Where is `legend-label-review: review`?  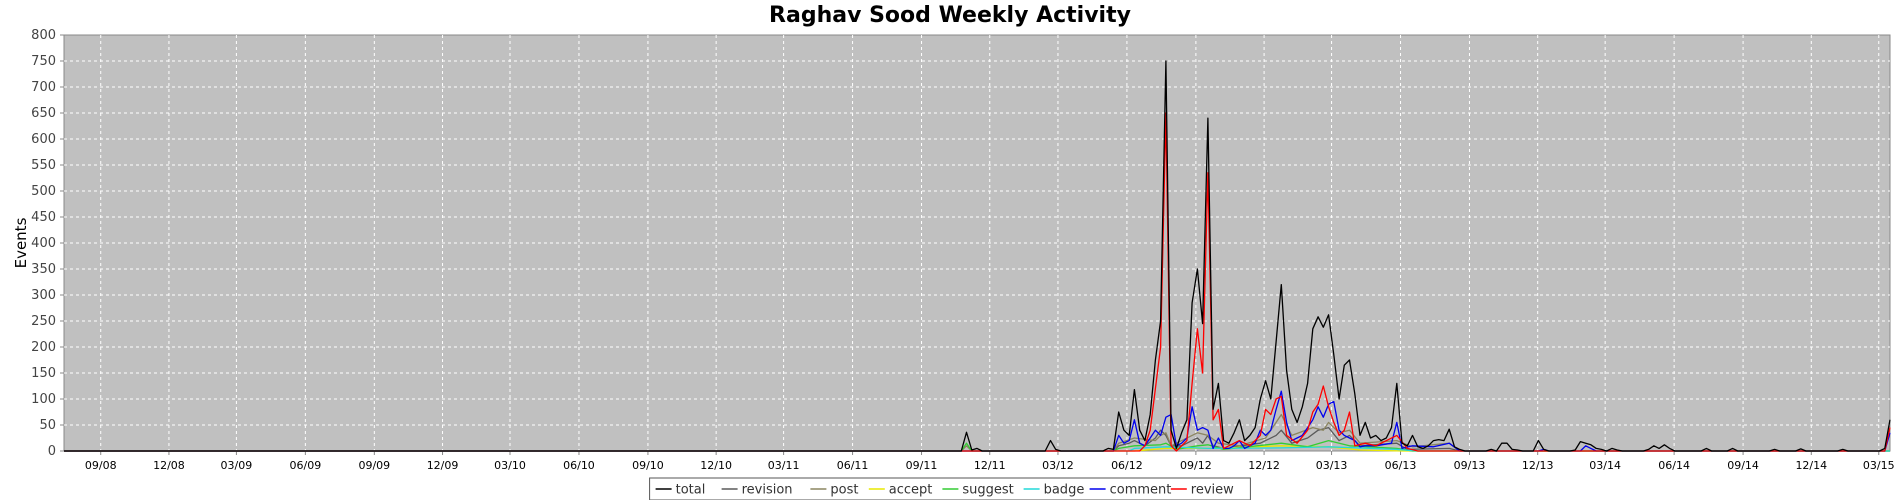 legend-label-review: review is located at coordinates (1212, 490).